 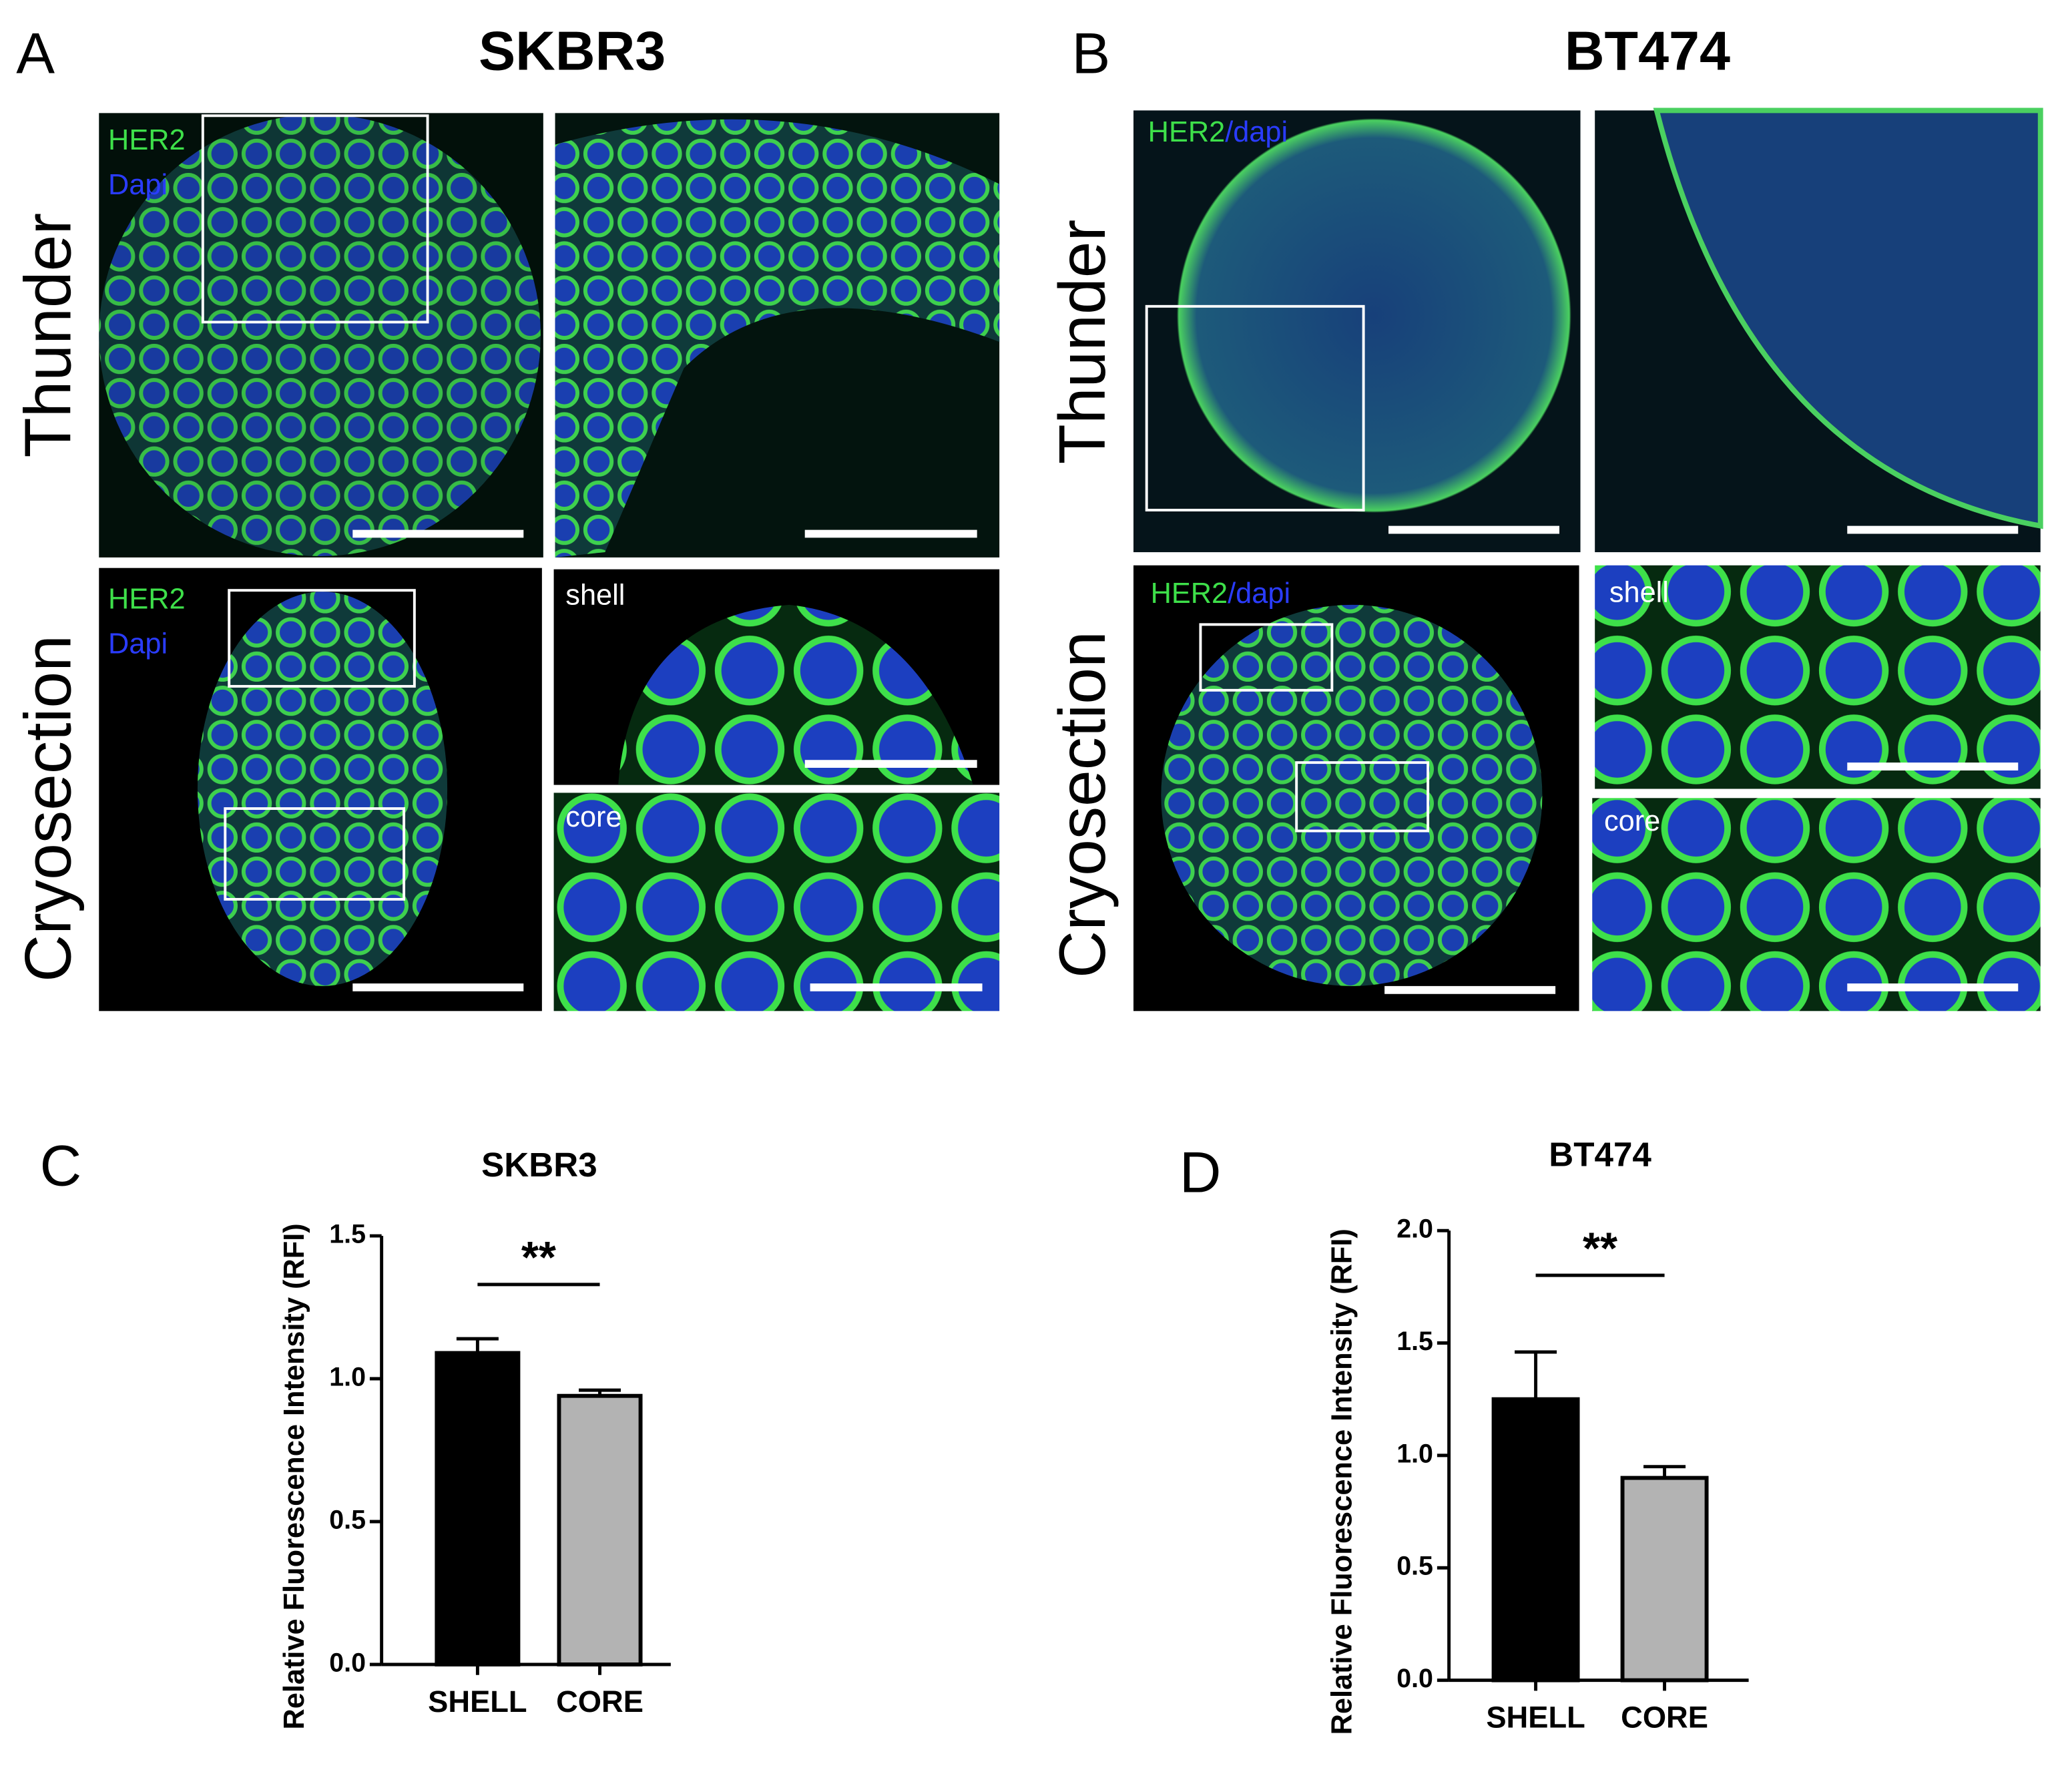 I want to click on chart-title: SKBR3, so click(x=539, y=1165).